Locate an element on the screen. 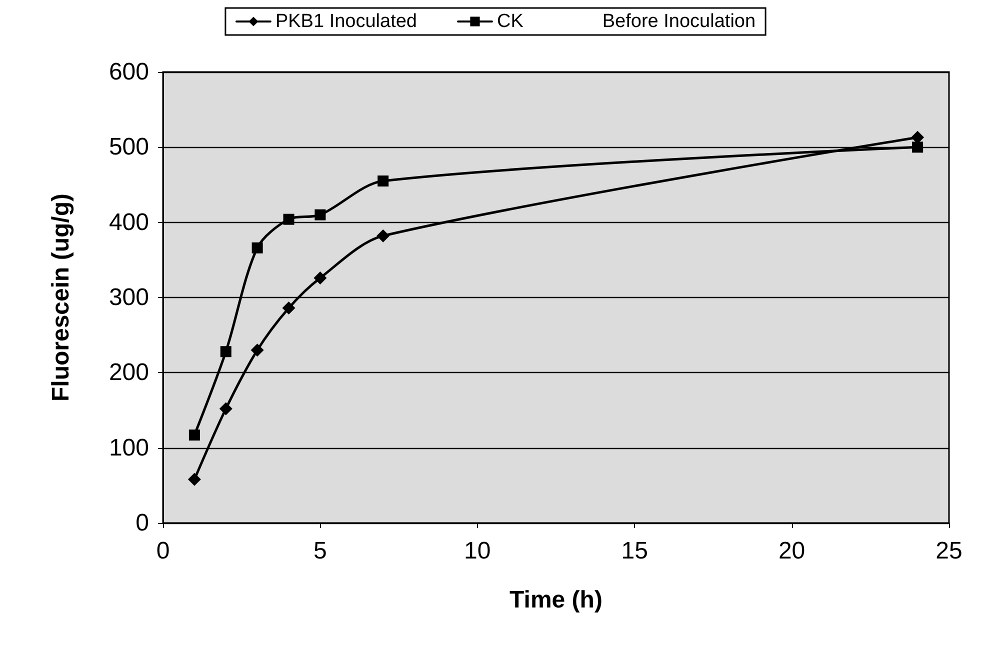 Image resolution: width=991 pixels, height=663 pixels. x-tick-label: 10 is located at coordinates (477, 551).